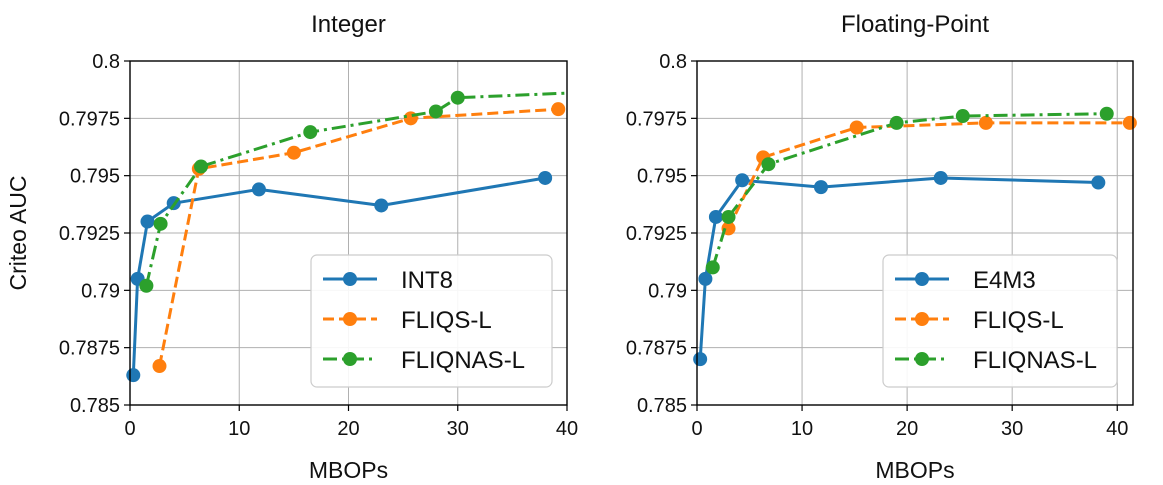  I want to click on legend: INT8 FLIQS-L FLIQNAS-L, so click(431, 321).